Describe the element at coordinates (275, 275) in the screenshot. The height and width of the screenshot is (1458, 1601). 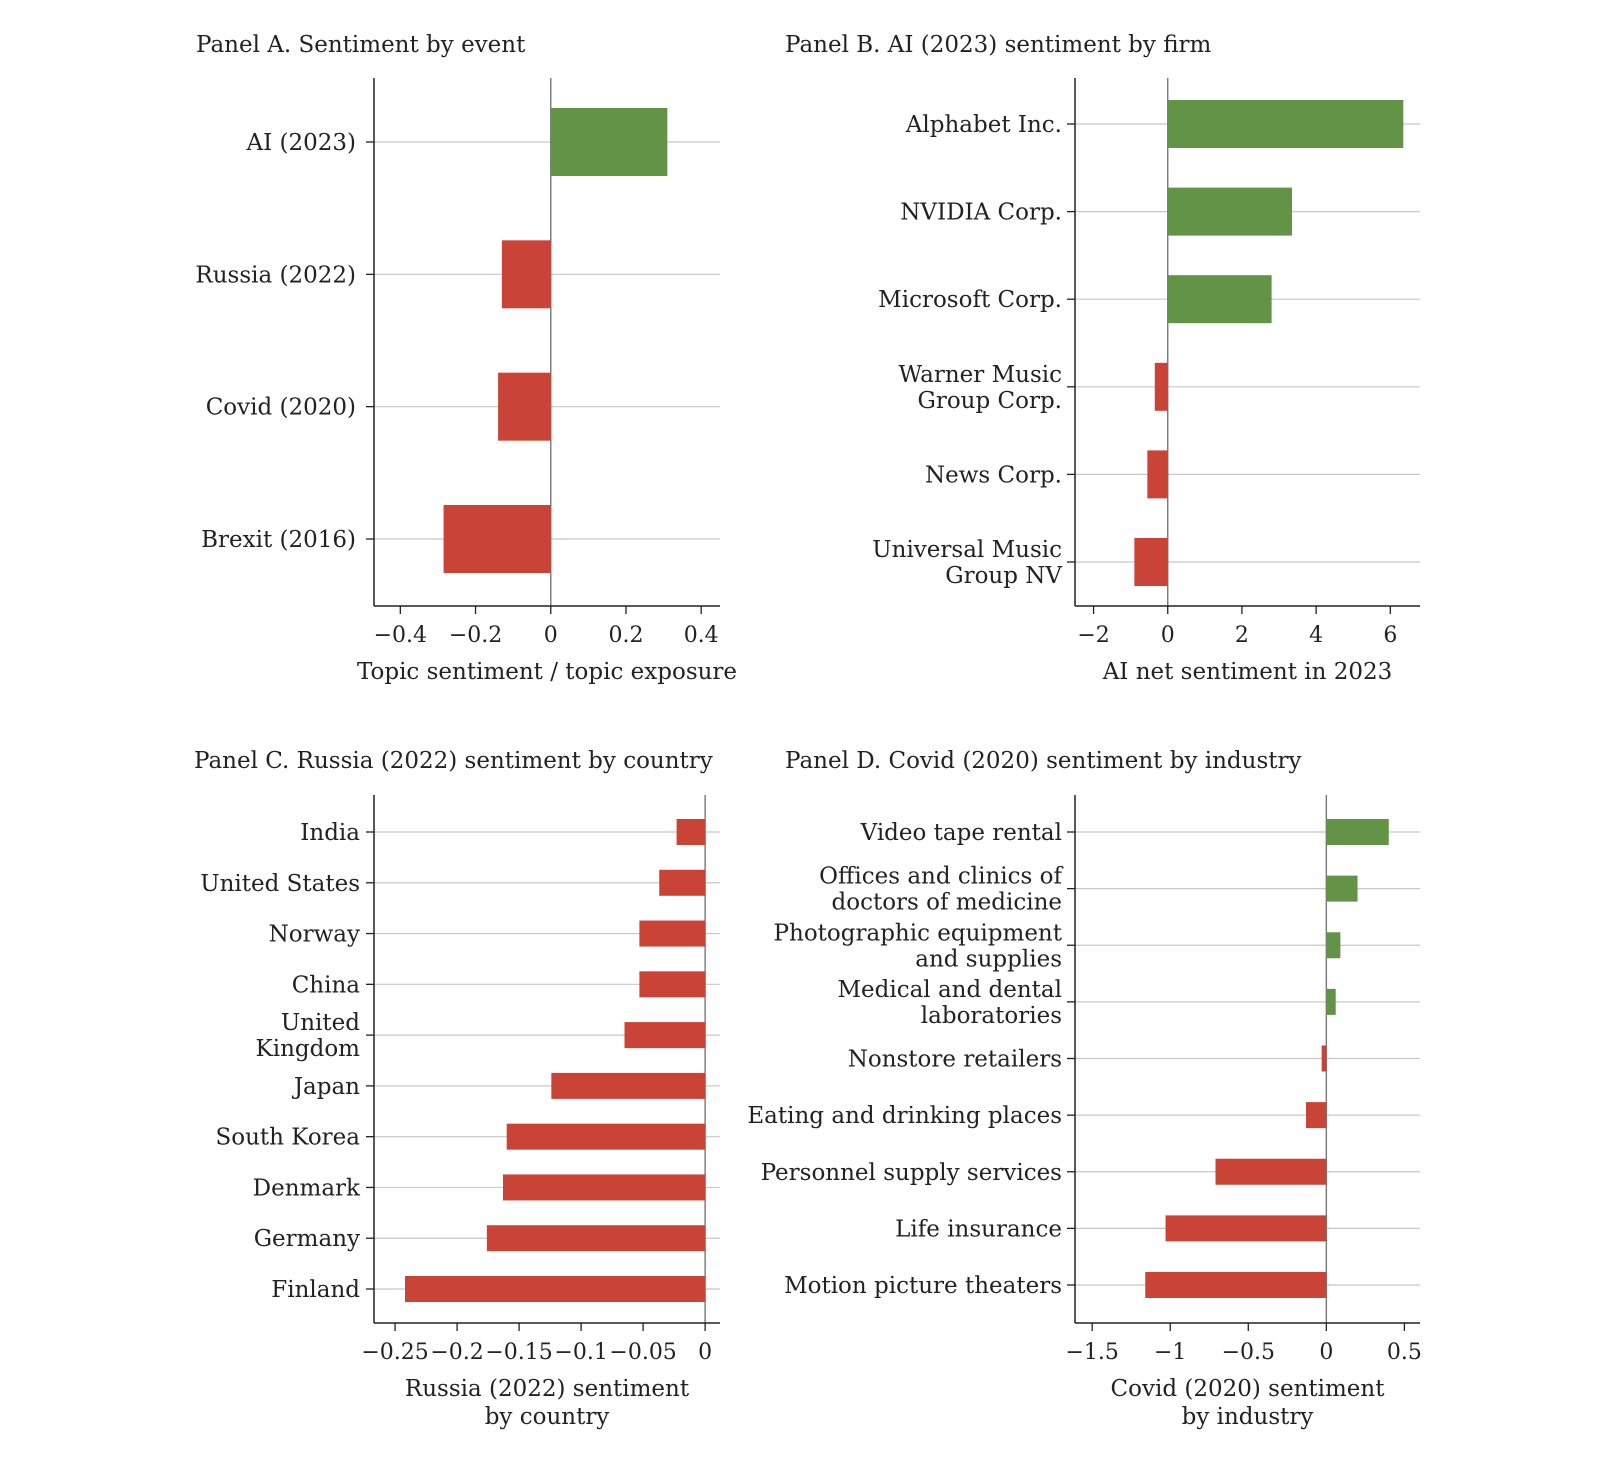
I see `category-label: Russia (2022)` at that location.